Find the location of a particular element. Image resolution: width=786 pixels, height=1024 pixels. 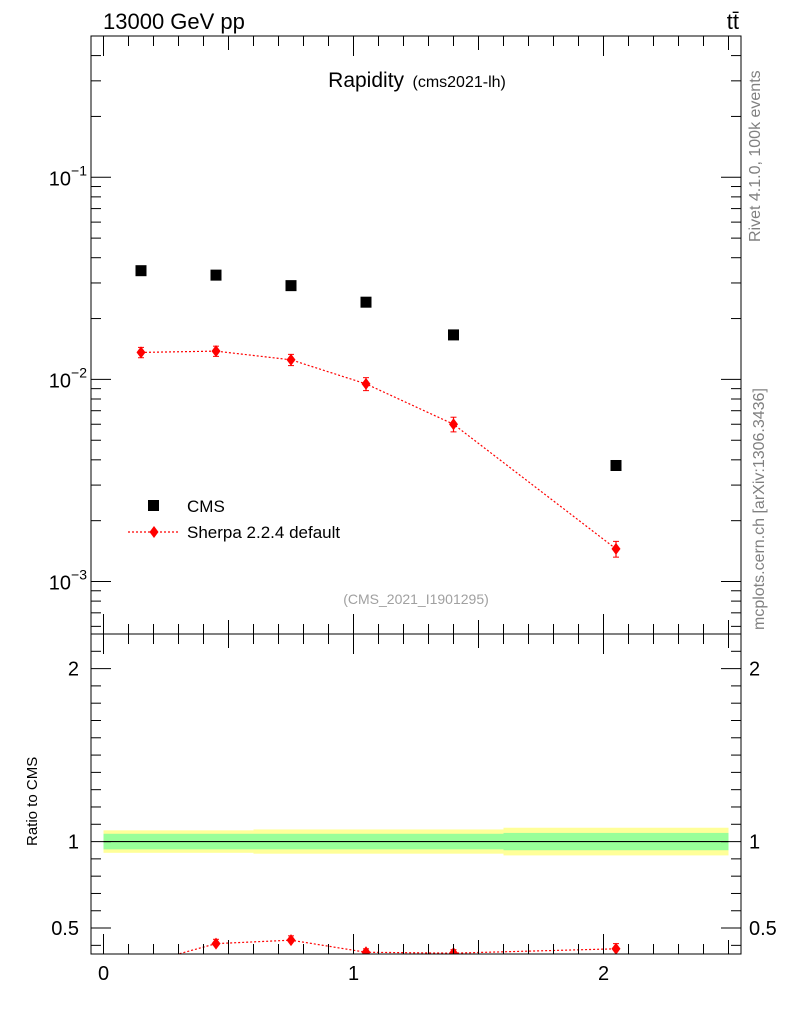

x-tick-label: 2 is located at coordinates (603, 974).